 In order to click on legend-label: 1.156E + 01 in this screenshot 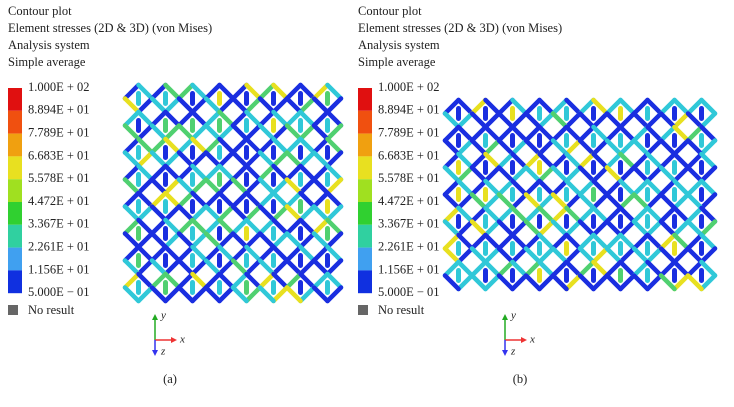, I will do `click(59, 269)`.